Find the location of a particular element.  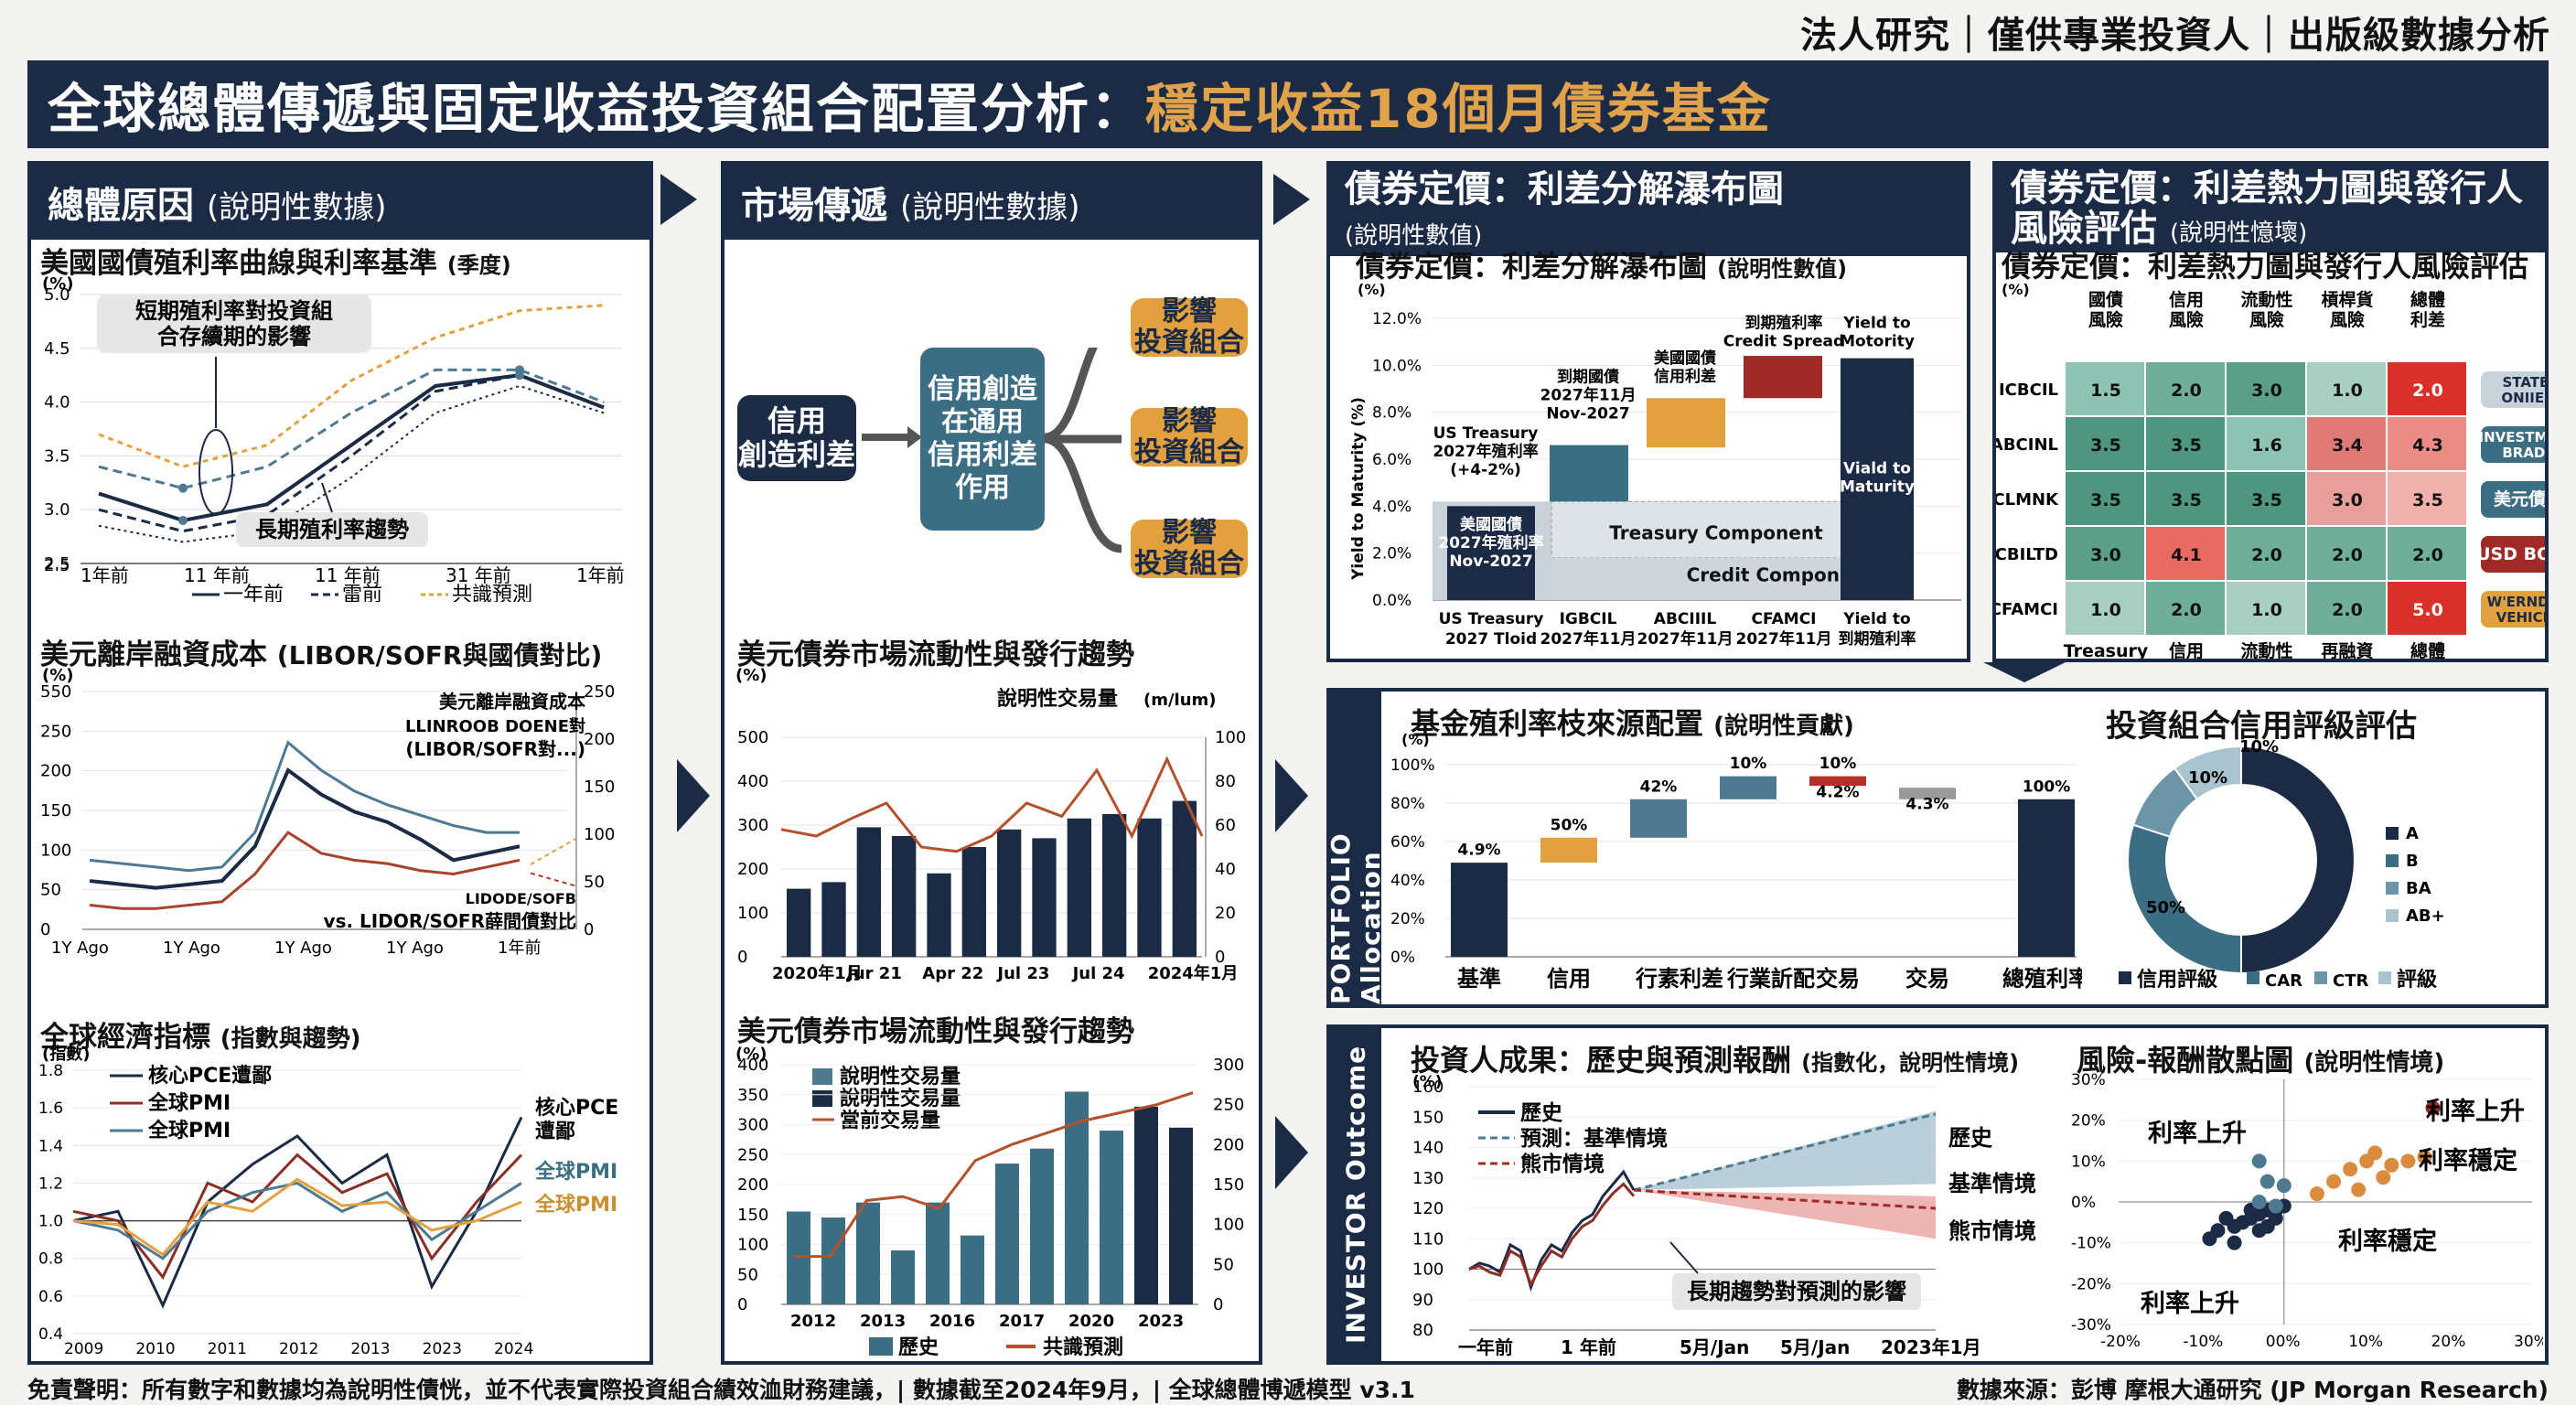

wf-treasury-component is located at coordinates (1721, 529).